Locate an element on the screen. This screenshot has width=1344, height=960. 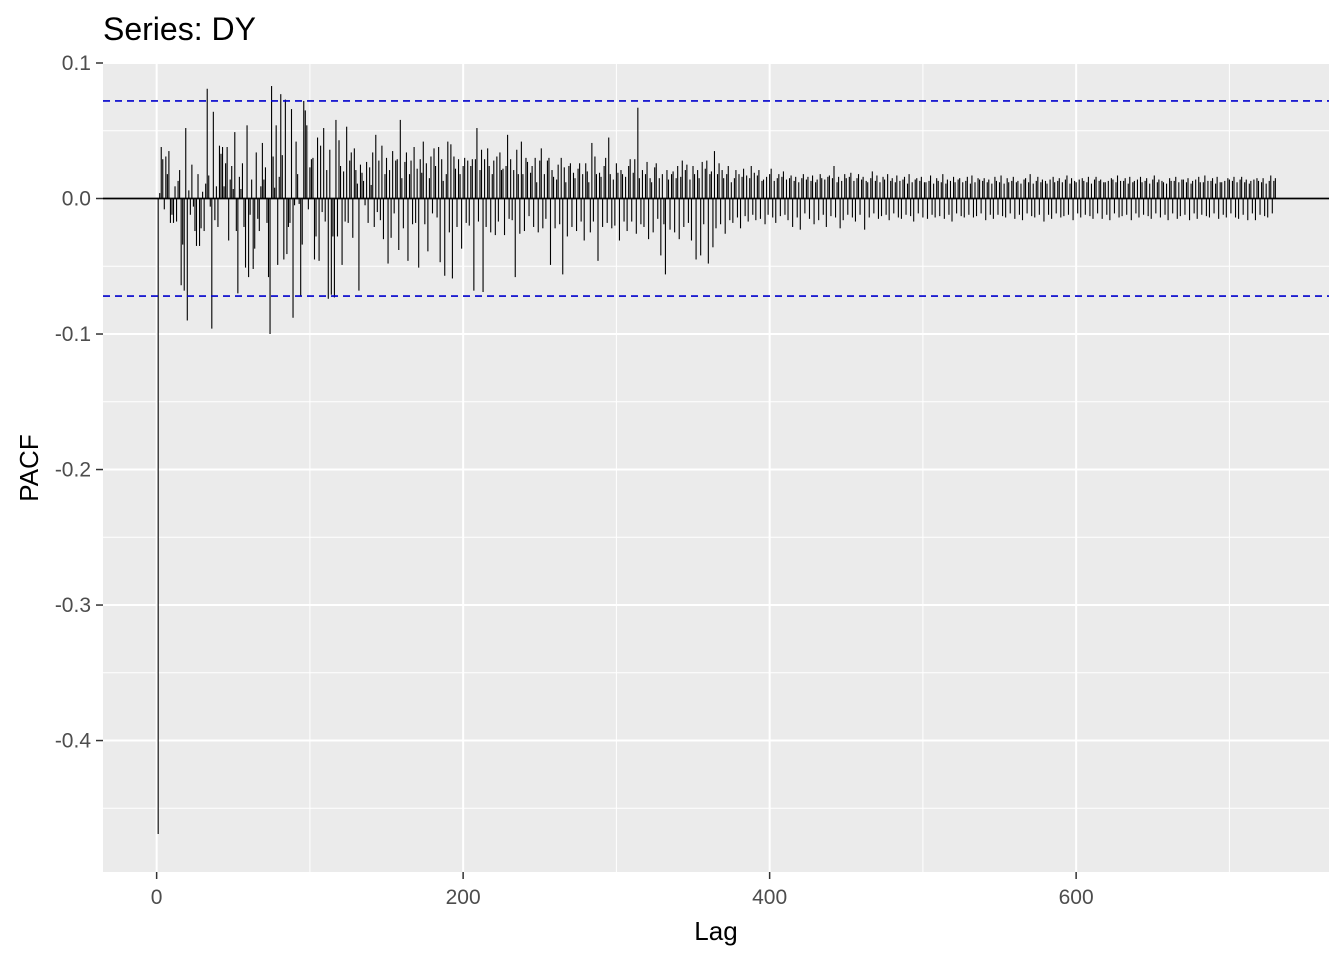
y-tick-label: -0.1 is located at coordinates (73, 334).